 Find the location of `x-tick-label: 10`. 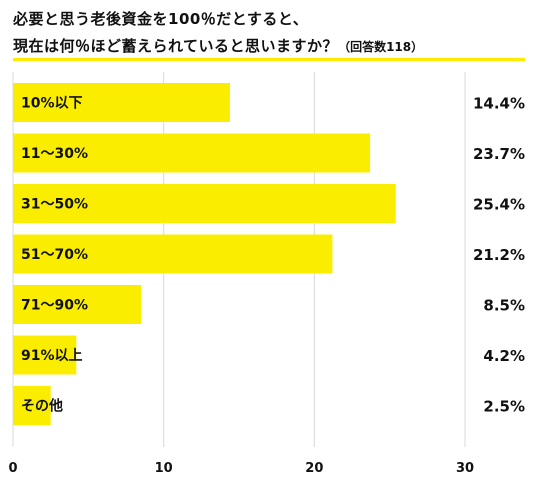

x-tick-label: 10 is located at coordinates (164, 468).